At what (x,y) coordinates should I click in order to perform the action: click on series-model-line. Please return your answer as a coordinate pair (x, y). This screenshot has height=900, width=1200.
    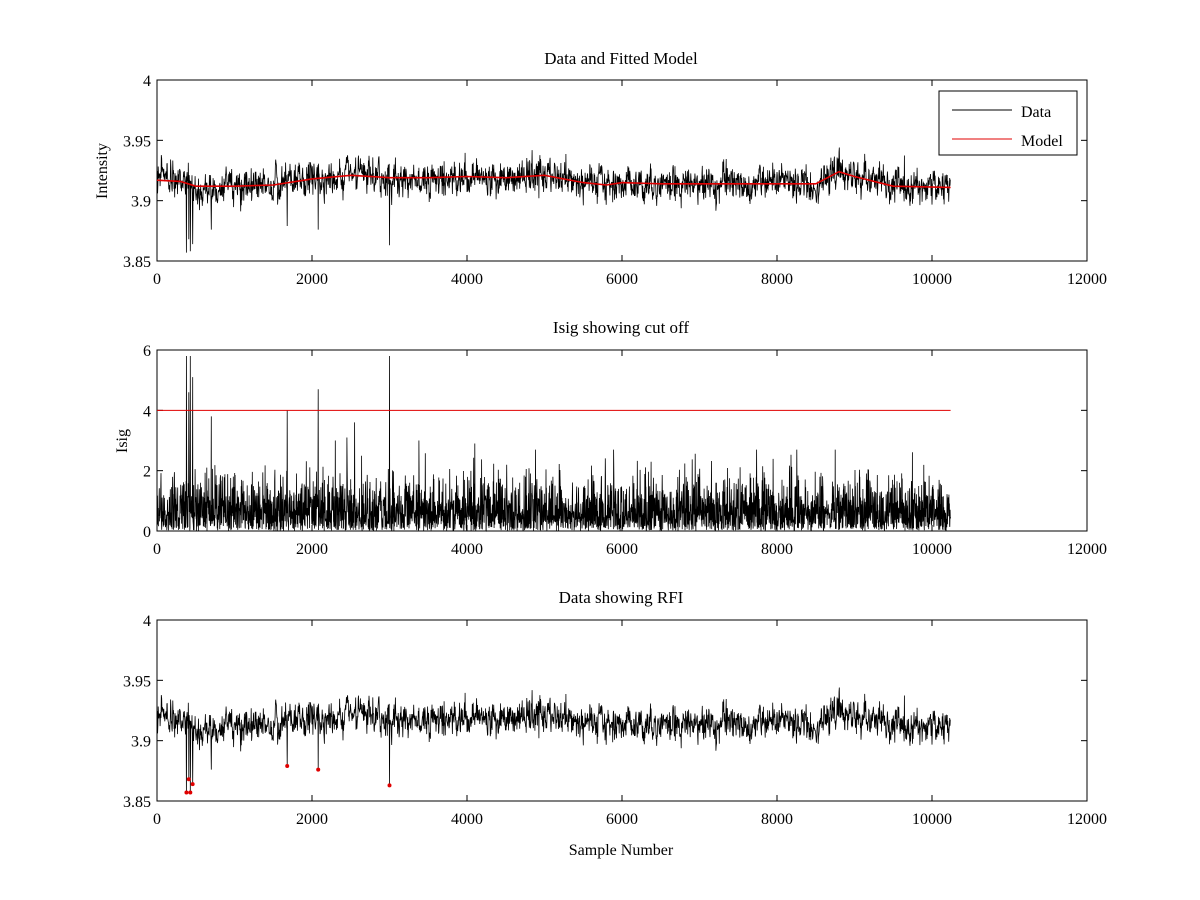
    Looking at the image, I should click on (553, 179).